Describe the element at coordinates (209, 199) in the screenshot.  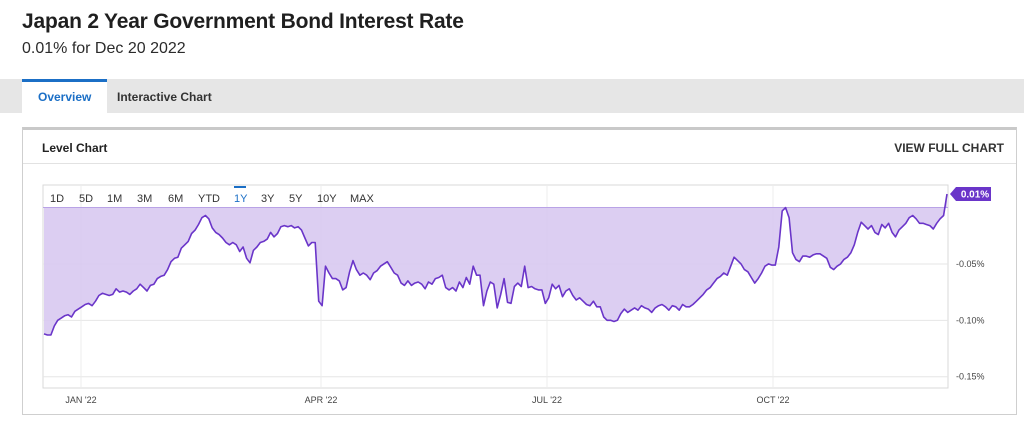
I see `range-button-ytd: YTD` at that location.